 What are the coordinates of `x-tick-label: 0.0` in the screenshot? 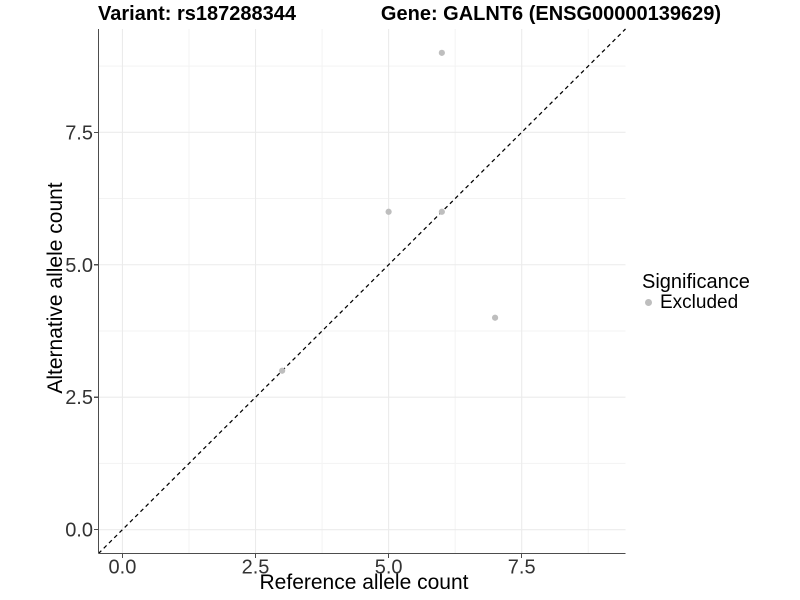 It's located at (123, 568).